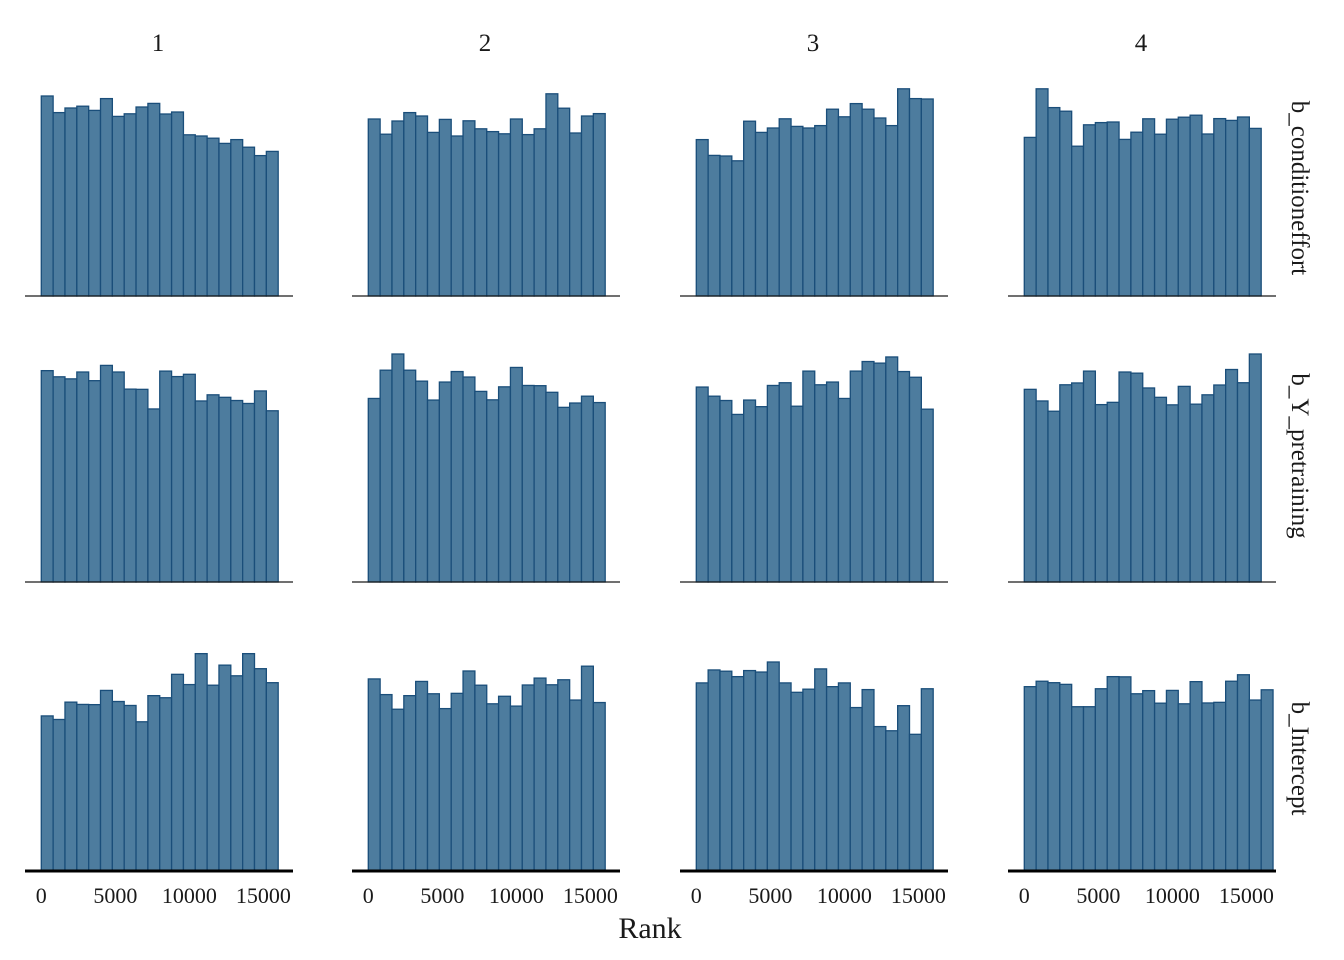  Describe the element at coordinates (158, 43) in the screenshot. I see `column-title: 1` at that location.